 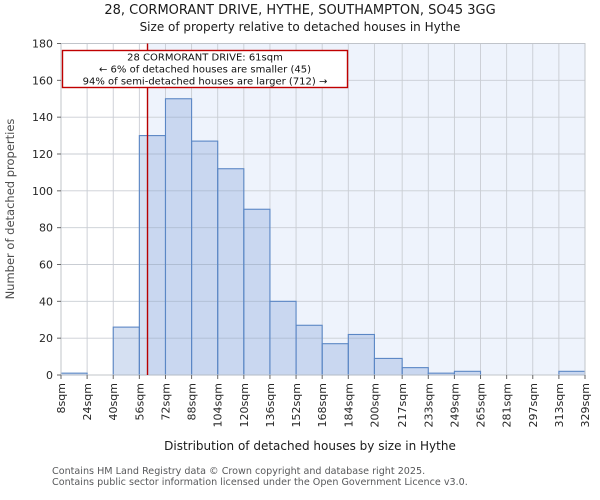 I want to click on x-tick-label: 136sqm, so click(x=270, y=405).